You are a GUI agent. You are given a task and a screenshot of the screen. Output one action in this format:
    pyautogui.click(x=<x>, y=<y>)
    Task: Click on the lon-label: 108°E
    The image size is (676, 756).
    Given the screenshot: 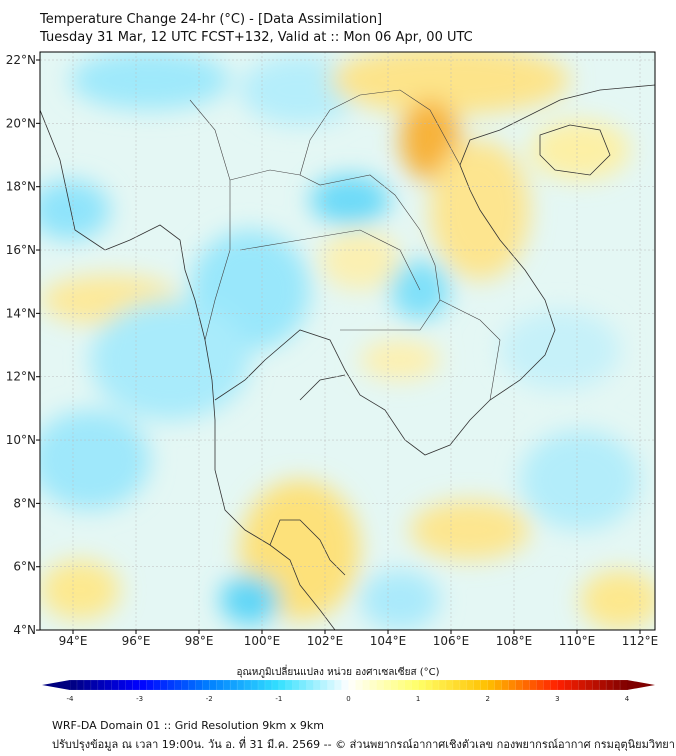 What is the action you would take?
    pyautogui.click(x=514, y=641)
    